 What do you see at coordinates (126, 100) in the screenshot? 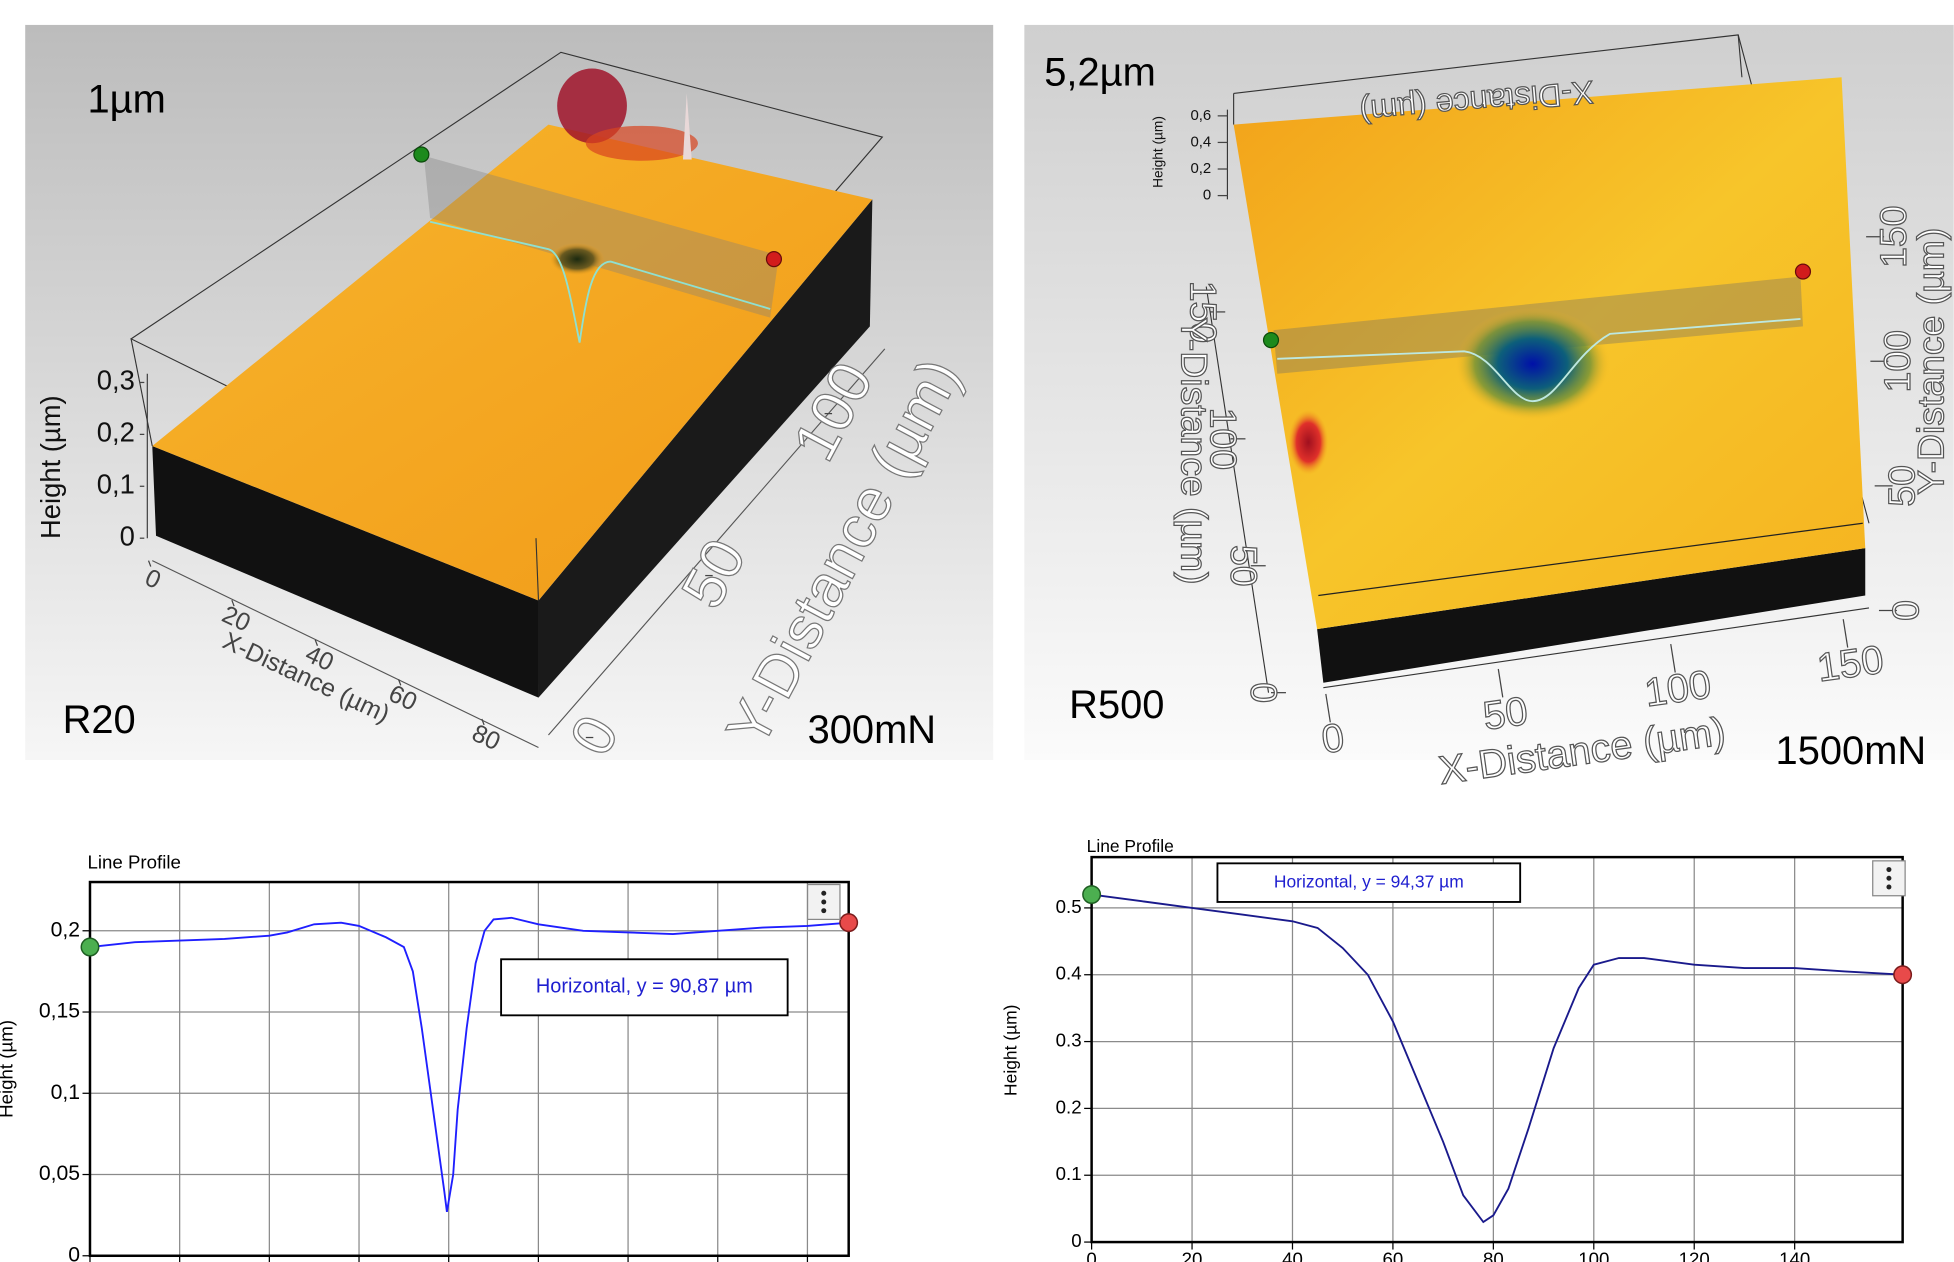
I see `annotation: 1µm` at bounding box center [126, 100].